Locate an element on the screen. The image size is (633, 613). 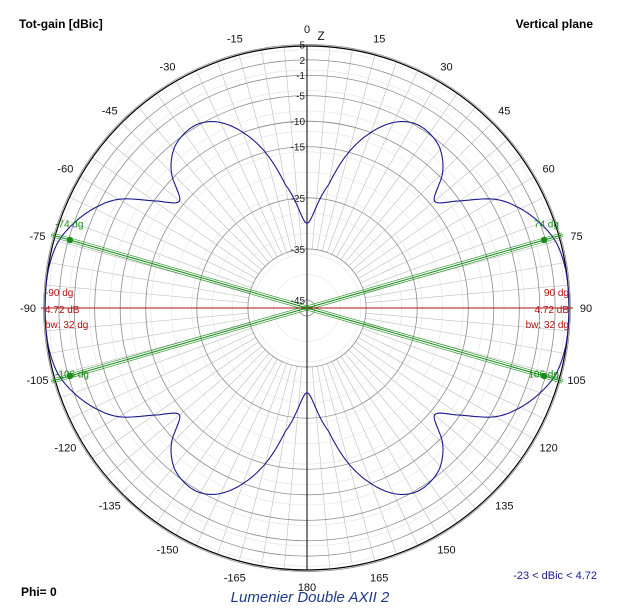
angle-tick-label: -120 is located at coordinates (65, 449).